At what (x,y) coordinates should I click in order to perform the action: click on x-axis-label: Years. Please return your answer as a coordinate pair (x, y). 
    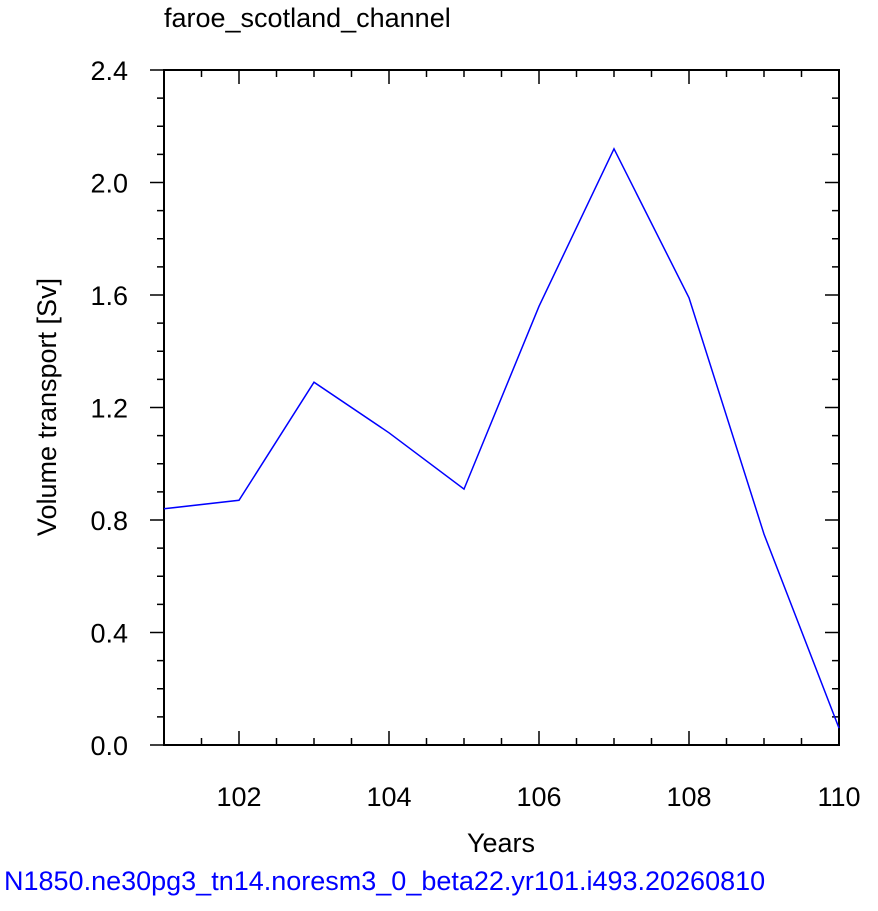
    Looking at the image, I should click on (501, 843).